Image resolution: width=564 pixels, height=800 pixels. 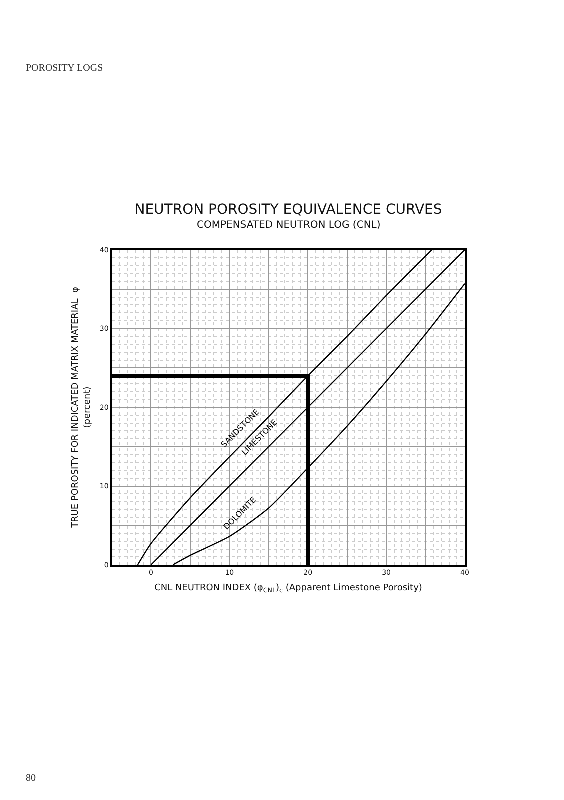 I want to click on x-axis-title: CNL NEUTRON INDEX (φ$_{CNL}$)$_{c}$ (Apparent Limestone Porosity), so click(x=288, y=588).